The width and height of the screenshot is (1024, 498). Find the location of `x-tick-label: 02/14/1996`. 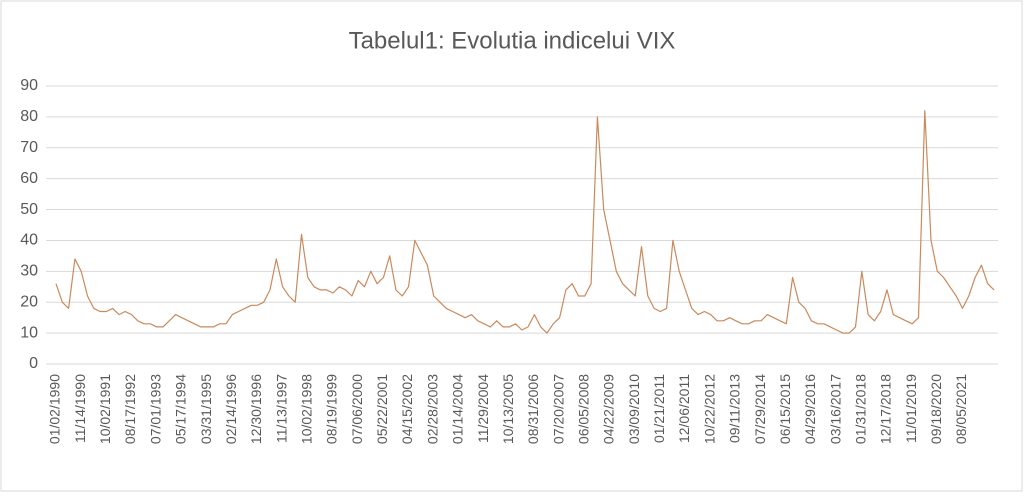

x-tick-label: 02/14/1996 is located at coordinates (231, 409).